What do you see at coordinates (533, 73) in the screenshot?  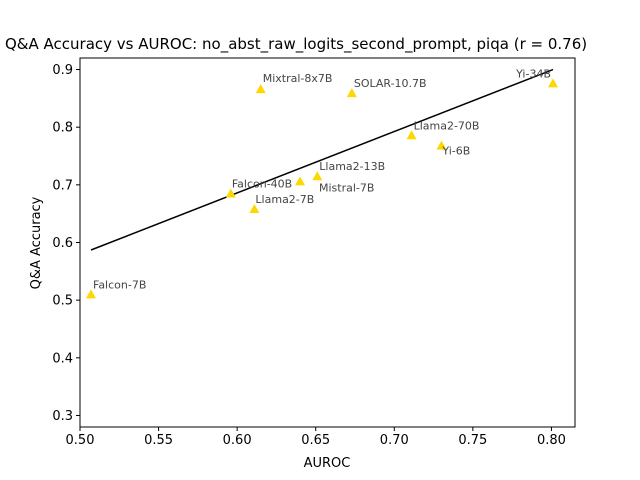 I see `point-label: Yi-34B` at bounding box center [533, 73].